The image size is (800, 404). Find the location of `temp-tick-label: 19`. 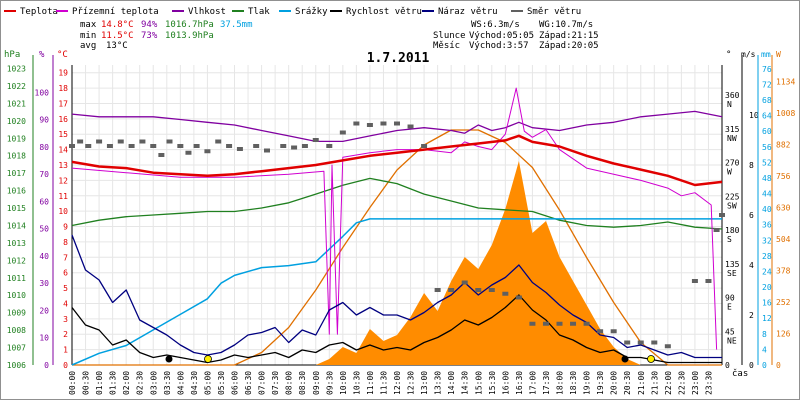

temp-tick-label: 19 is located at coordinates (63, 73).